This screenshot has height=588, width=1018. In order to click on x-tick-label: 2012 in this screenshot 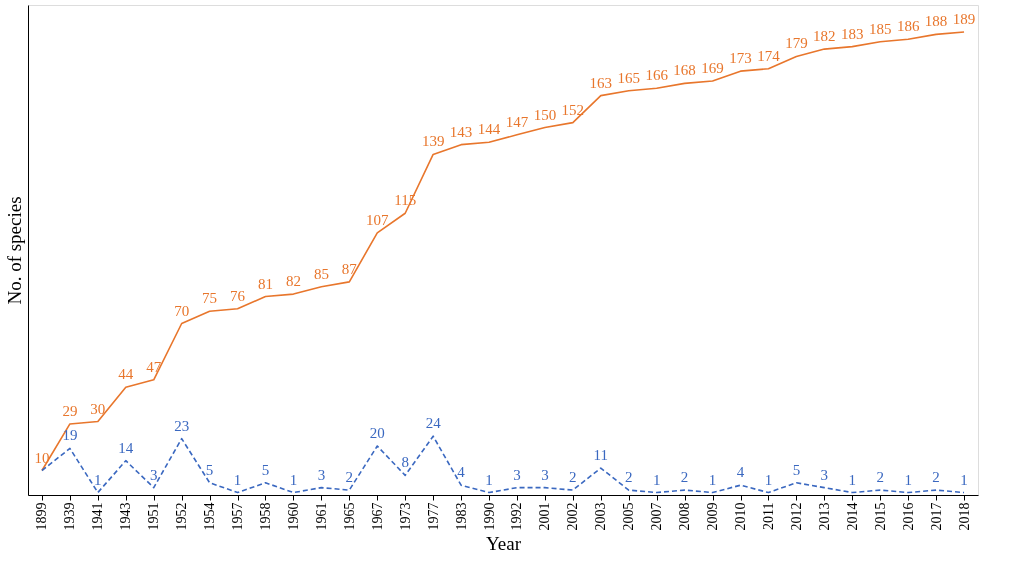, I will do `click(796, 516)`.